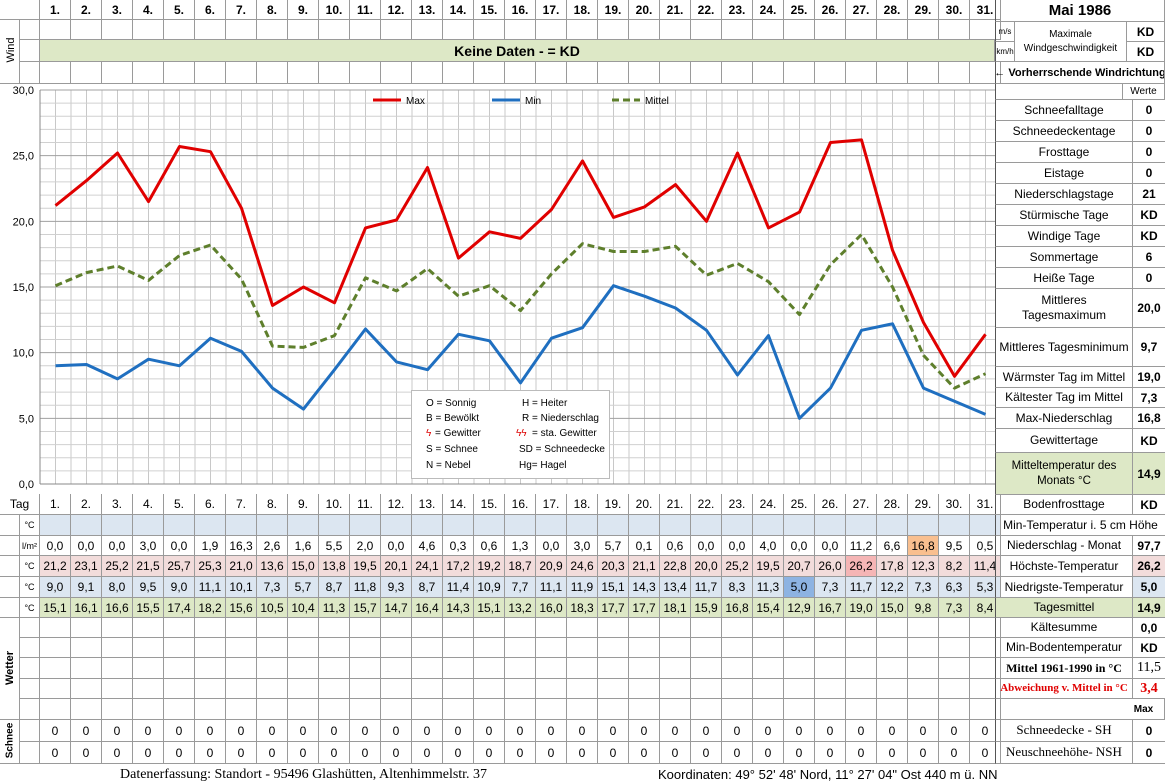 This screenshot has height=784, width=1165. What do you see at coordinates (675, 608) in the screenshot?
I see `tmean-value: 18,1` at bounding box center [675, 608].